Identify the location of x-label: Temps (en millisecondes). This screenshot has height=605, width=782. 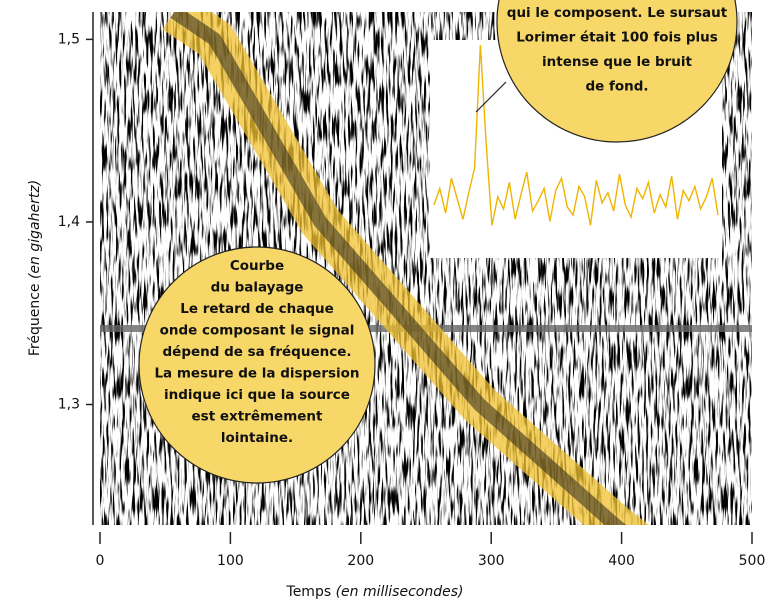
(375, 592).